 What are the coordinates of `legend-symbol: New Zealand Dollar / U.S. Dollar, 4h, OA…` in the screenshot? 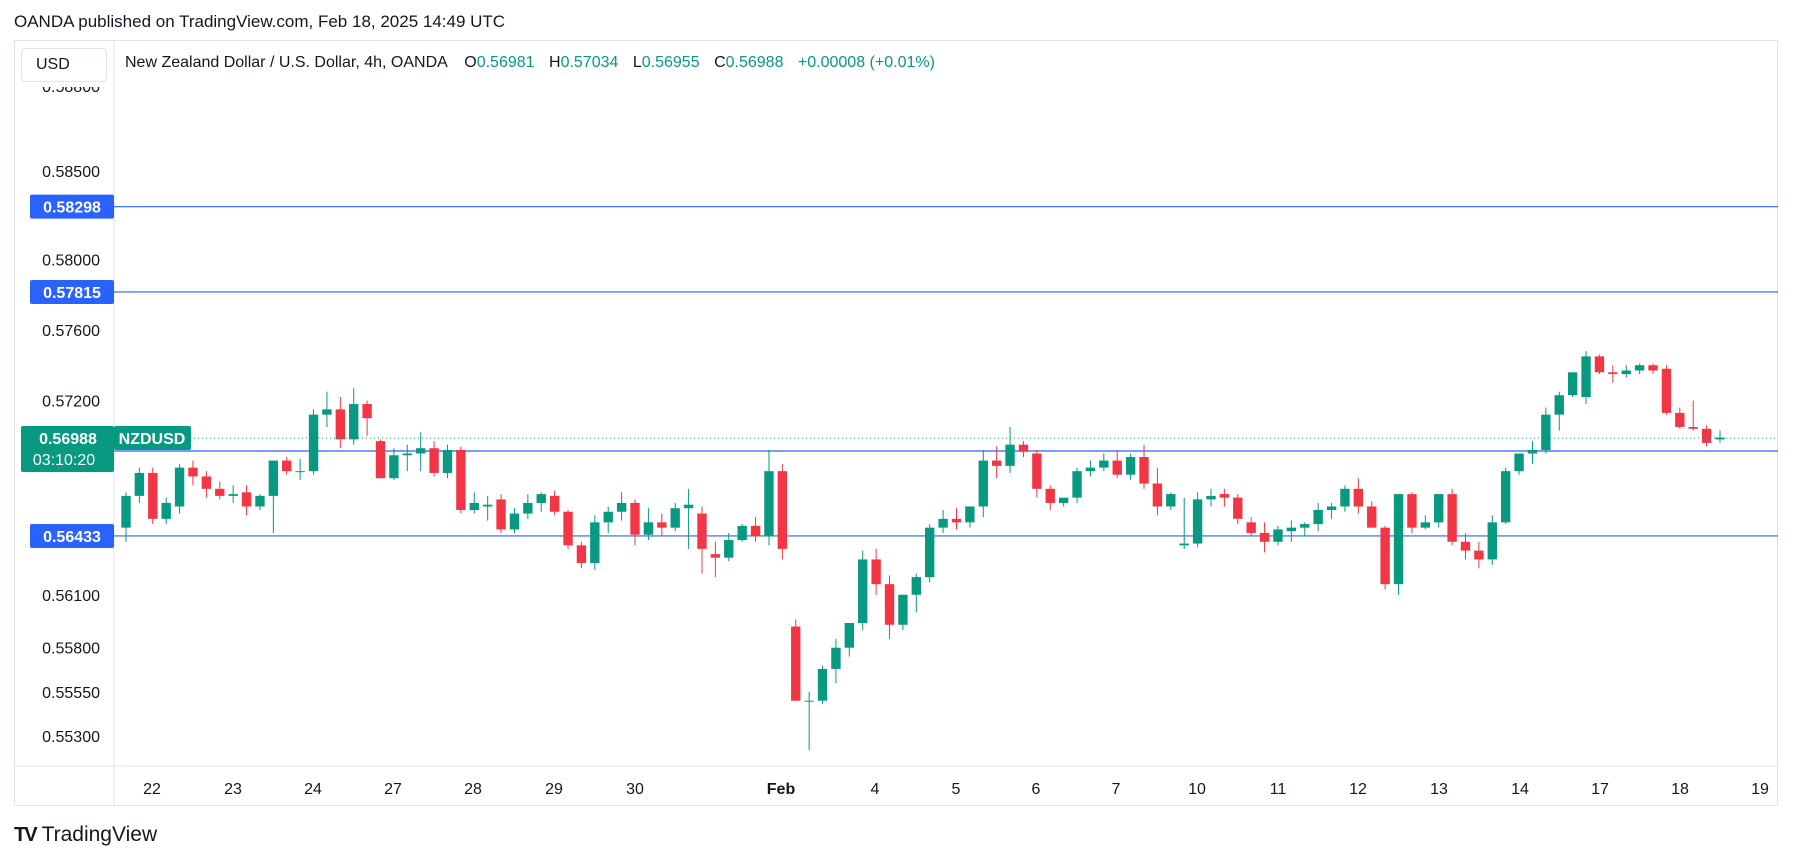 It's located at (286, 62).